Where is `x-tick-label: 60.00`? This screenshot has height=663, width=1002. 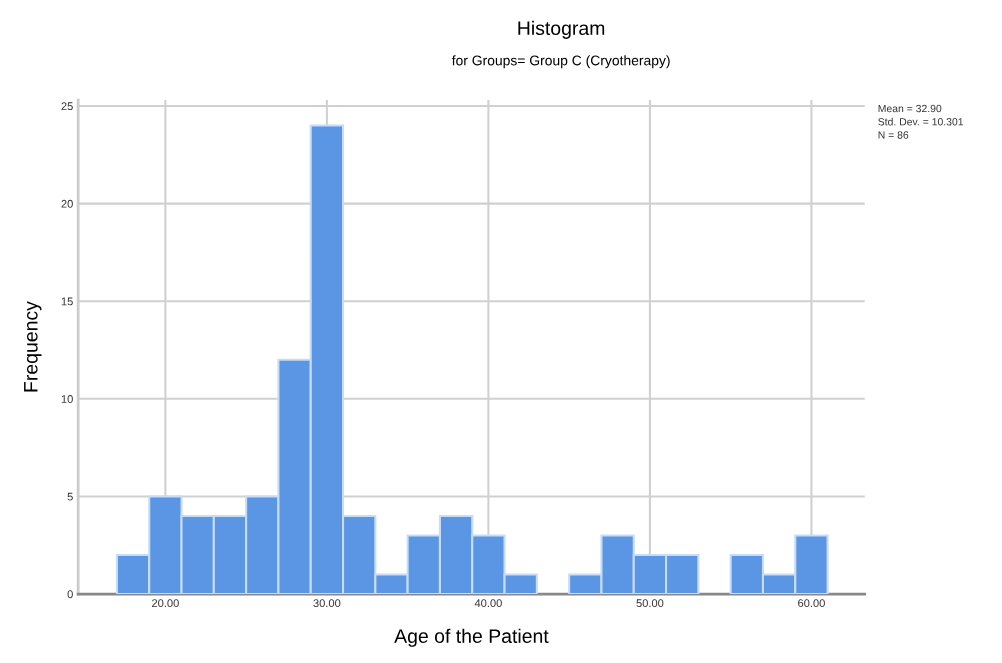
x-tick-label: 60.00 is located at coordinates (811, 603).